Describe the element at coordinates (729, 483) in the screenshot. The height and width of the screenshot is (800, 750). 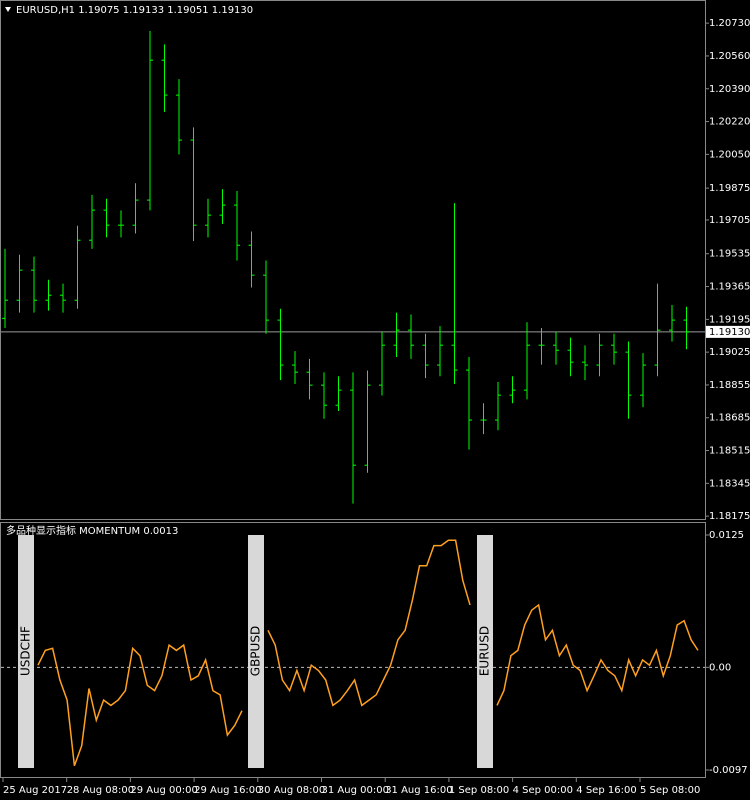
I see `y-tick-label: 1.18345` at that location.